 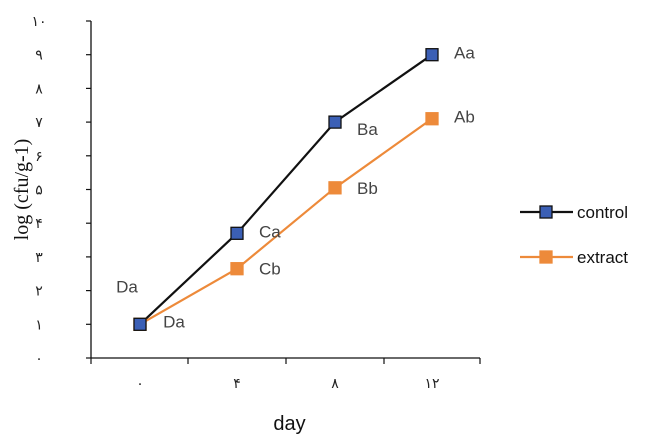 What do you see at coordinates (270, 231) in the screenshot?
I see `control-data-label: Ca` at bounding box center [270, 231].